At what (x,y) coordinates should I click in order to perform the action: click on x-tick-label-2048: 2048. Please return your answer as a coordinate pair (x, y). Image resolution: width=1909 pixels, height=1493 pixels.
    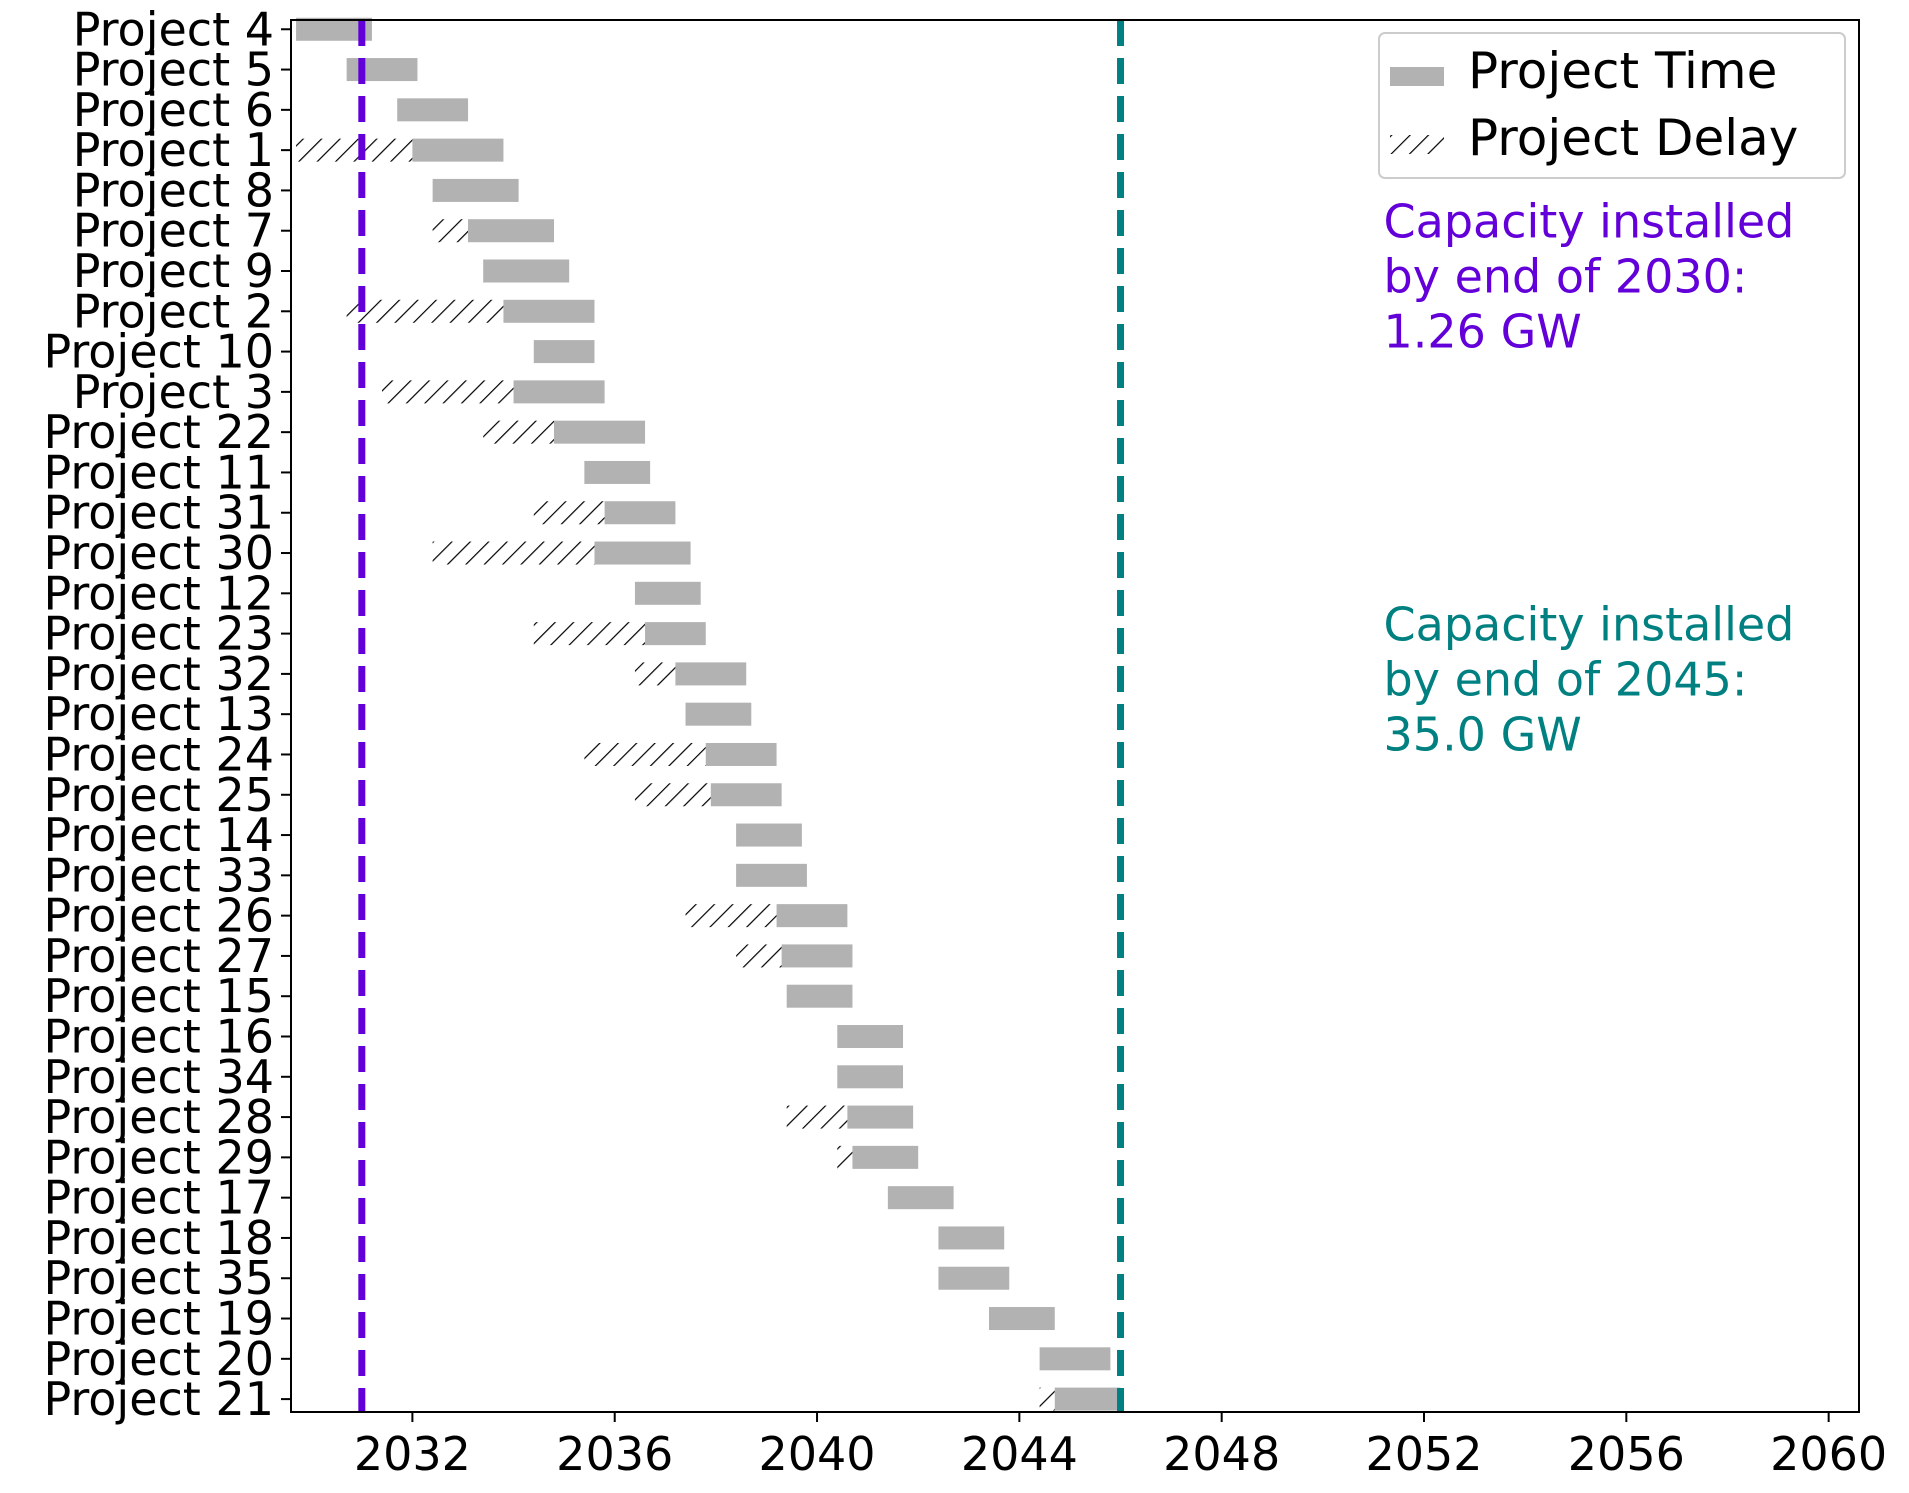
    Looking at the image, I should click on (1221, 1454).